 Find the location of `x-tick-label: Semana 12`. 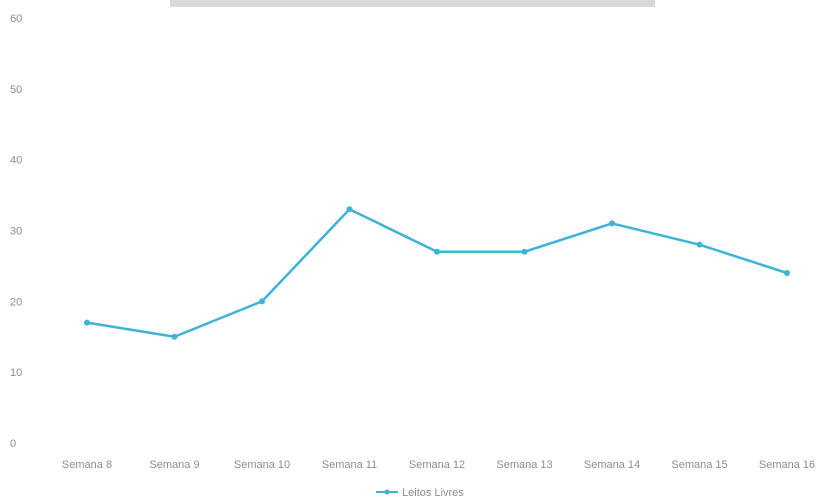

x-tick-label: Semana 12 is located at coordinates (437, 465).